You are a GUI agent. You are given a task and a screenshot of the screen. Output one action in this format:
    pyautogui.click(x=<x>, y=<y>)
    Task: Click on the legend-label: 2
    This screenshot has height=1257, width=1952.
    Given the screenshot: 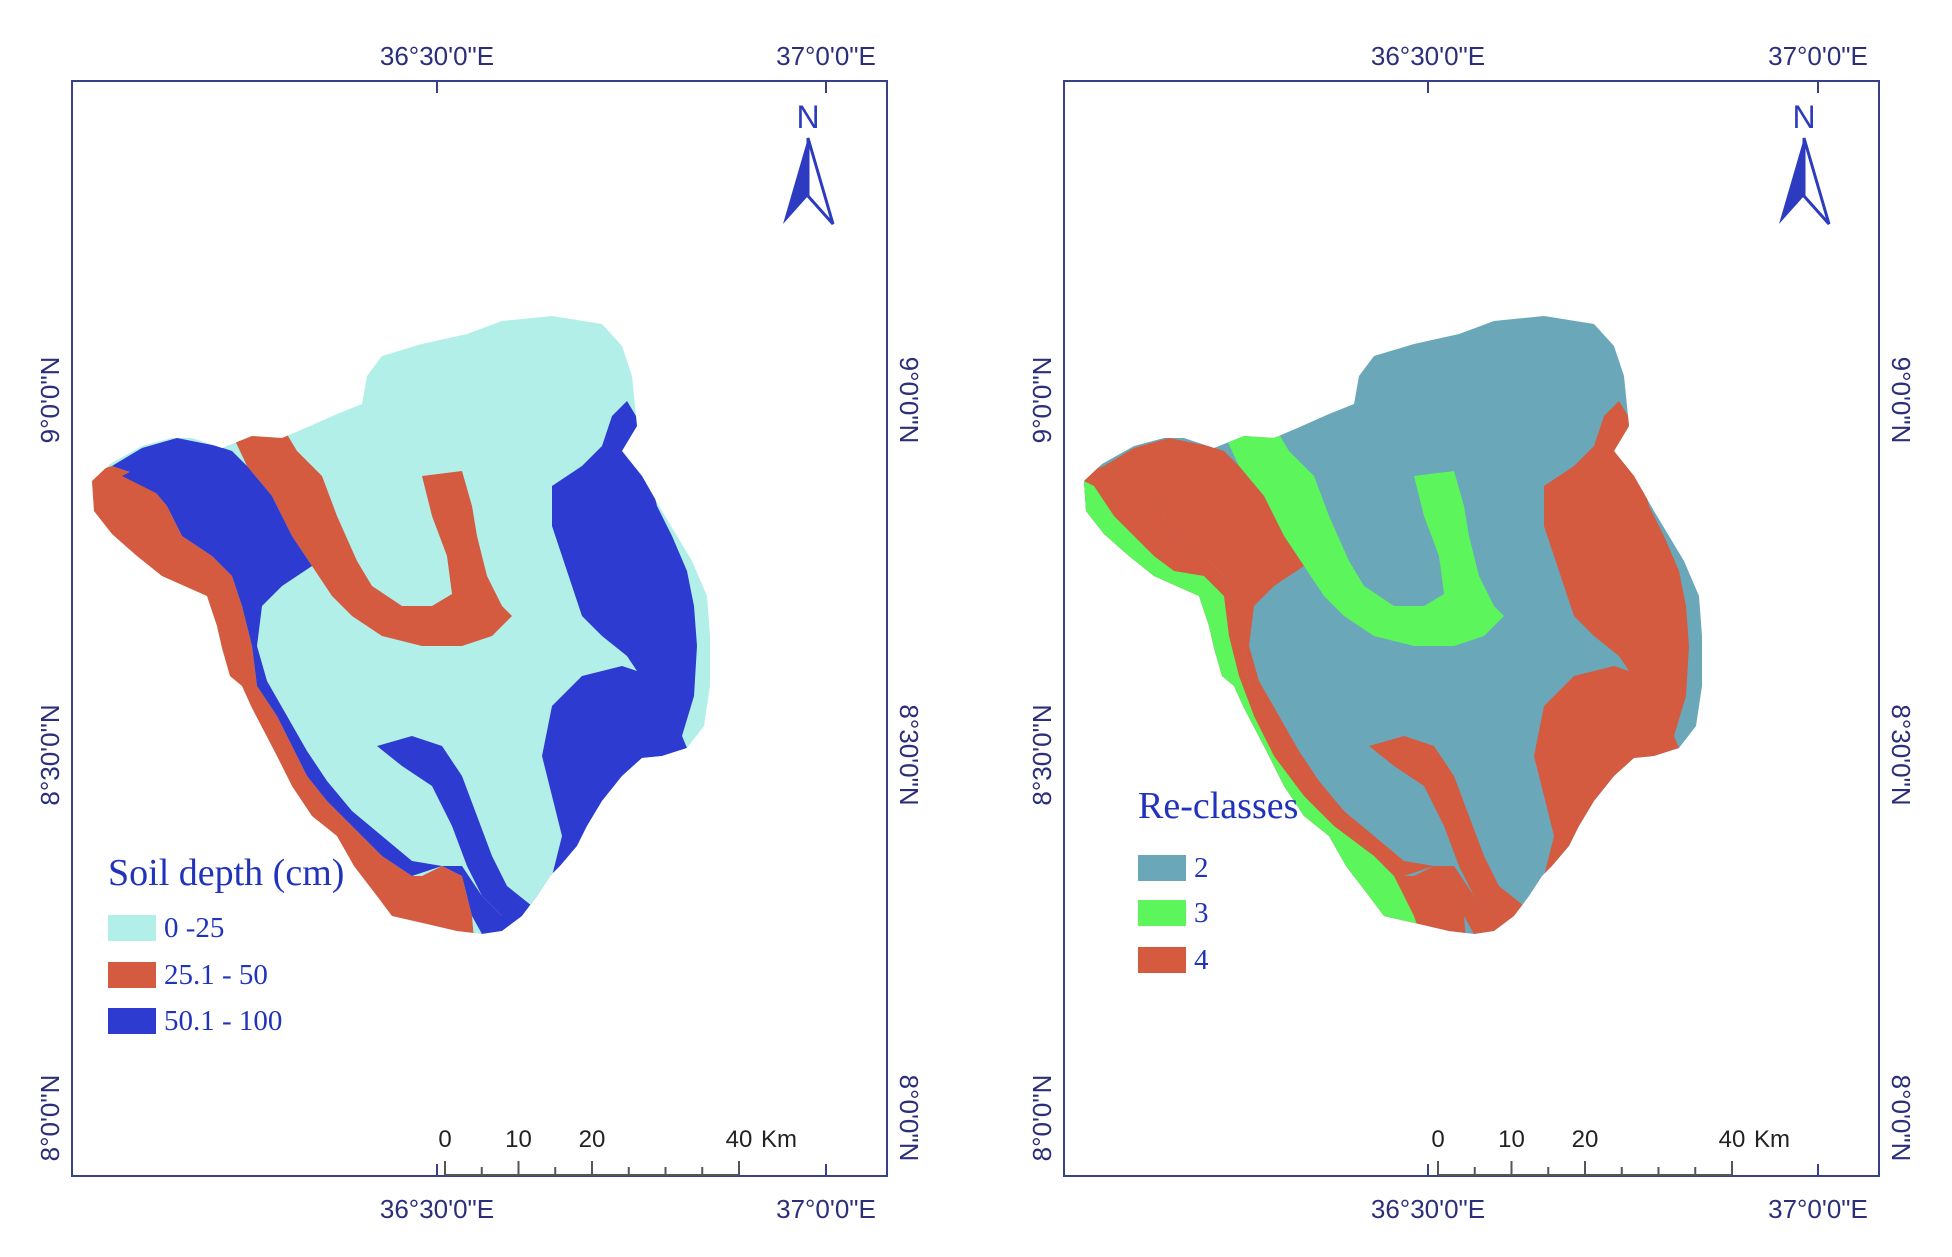 What is the action you would take?
    pyautogui.click(x=1201, y=868)
    